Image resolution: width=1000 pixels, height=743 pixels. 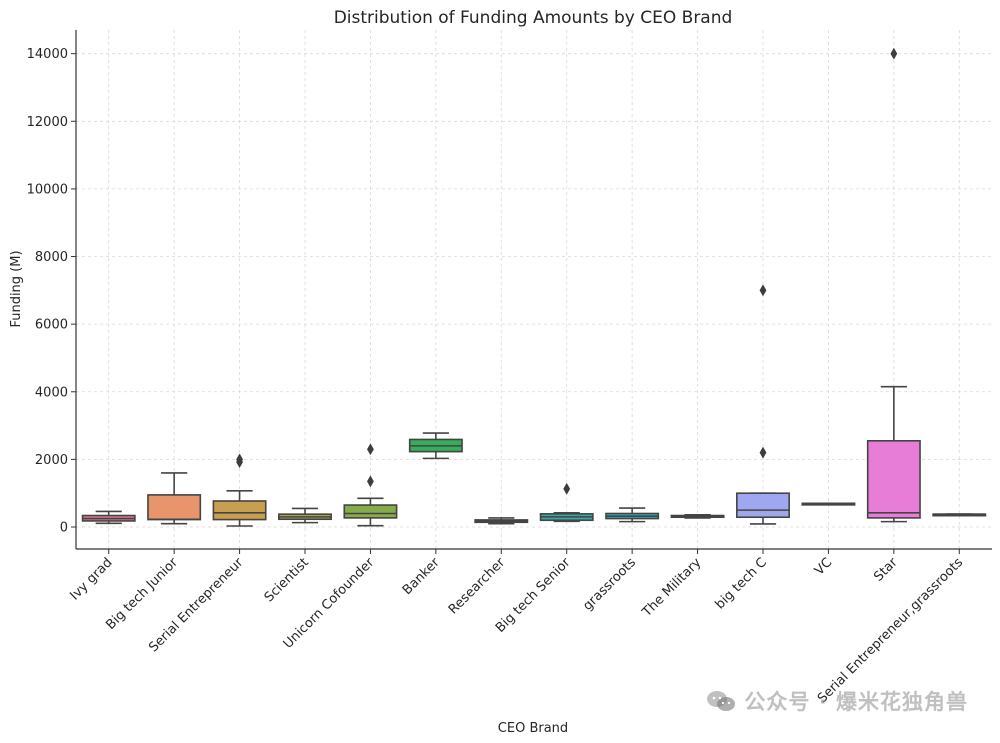 I want to click on watermark-text: 公众号 · 爆米花独角兽, so click(x=856, y=702).